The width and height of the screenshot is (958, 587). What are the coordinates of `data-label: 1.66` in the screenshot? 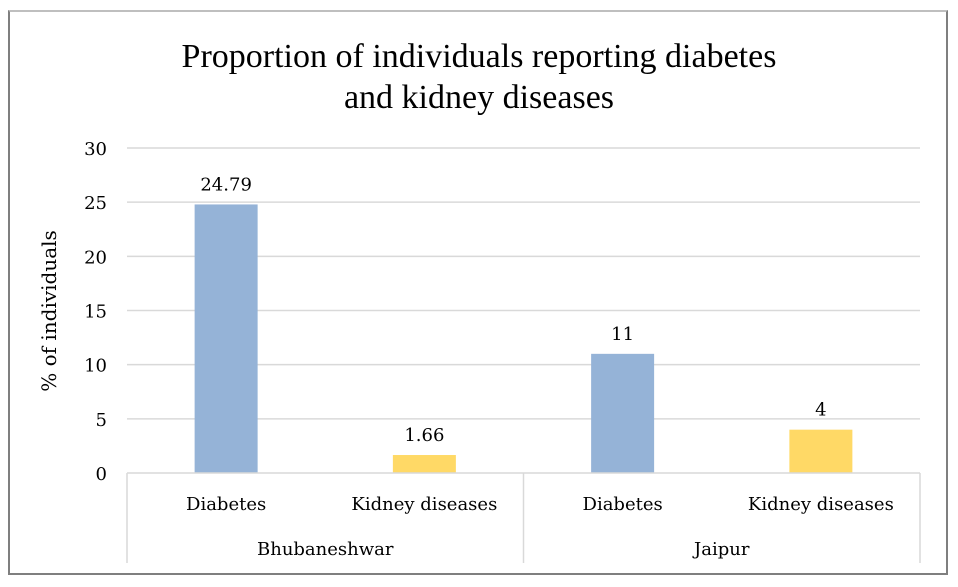 It's located at (424, 435).